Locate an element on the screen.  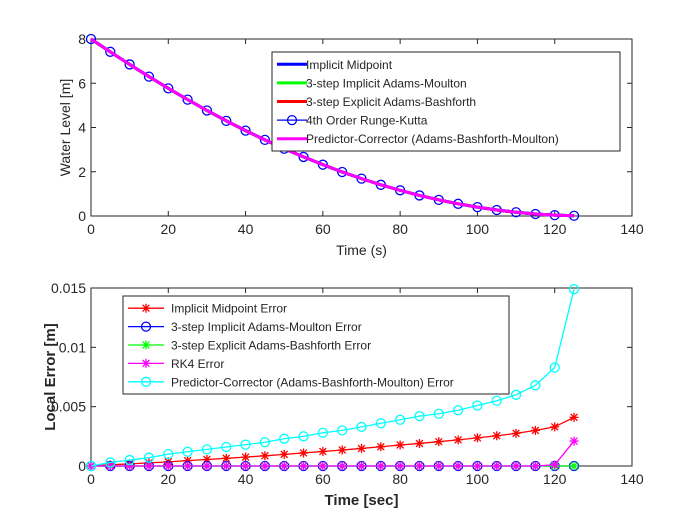
legend-entry: 3-step Implicit Adams-Moulton is located at coordinates (386, 83).